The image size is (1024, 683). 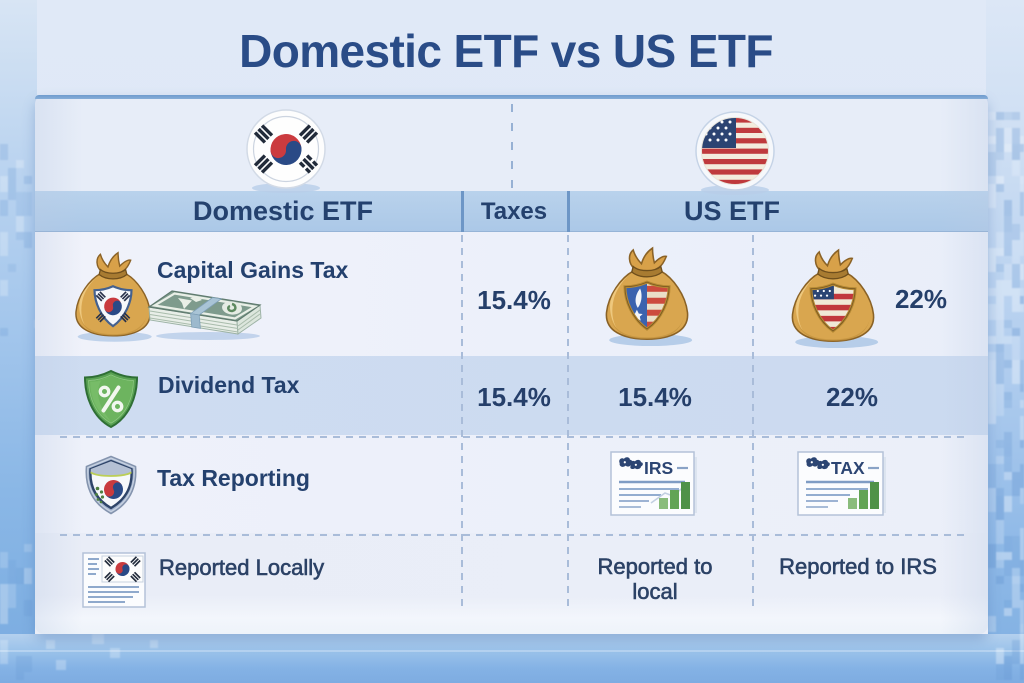 I want to click on svg-text: IRS, so click(x=658, y=468).